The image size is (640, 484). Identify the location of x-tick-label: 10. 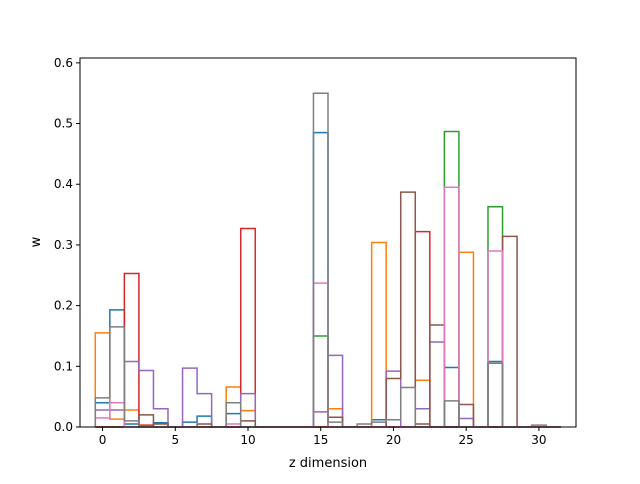
(247, 440).